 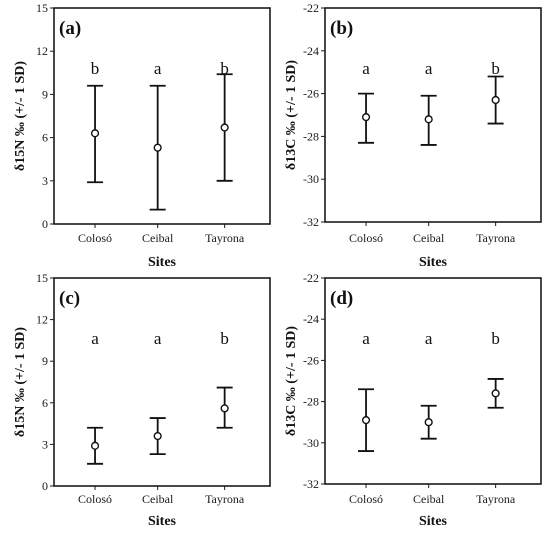 I want to click on panel-label: (a), so click(x=70, y=28).